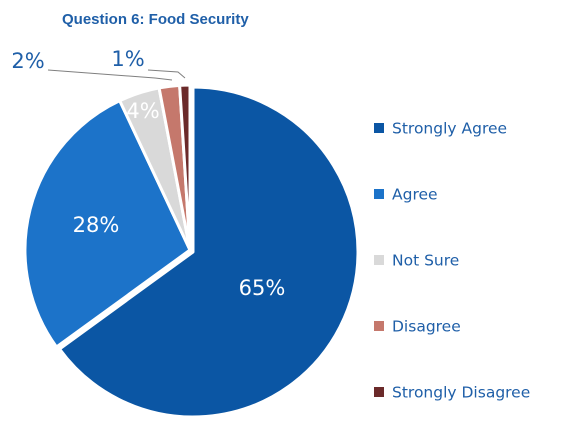  What do you see at coordinates (379, 392) in the screenshot?
I see `legend-swatch-strongly-disagree` at bounding box center [379, 392].